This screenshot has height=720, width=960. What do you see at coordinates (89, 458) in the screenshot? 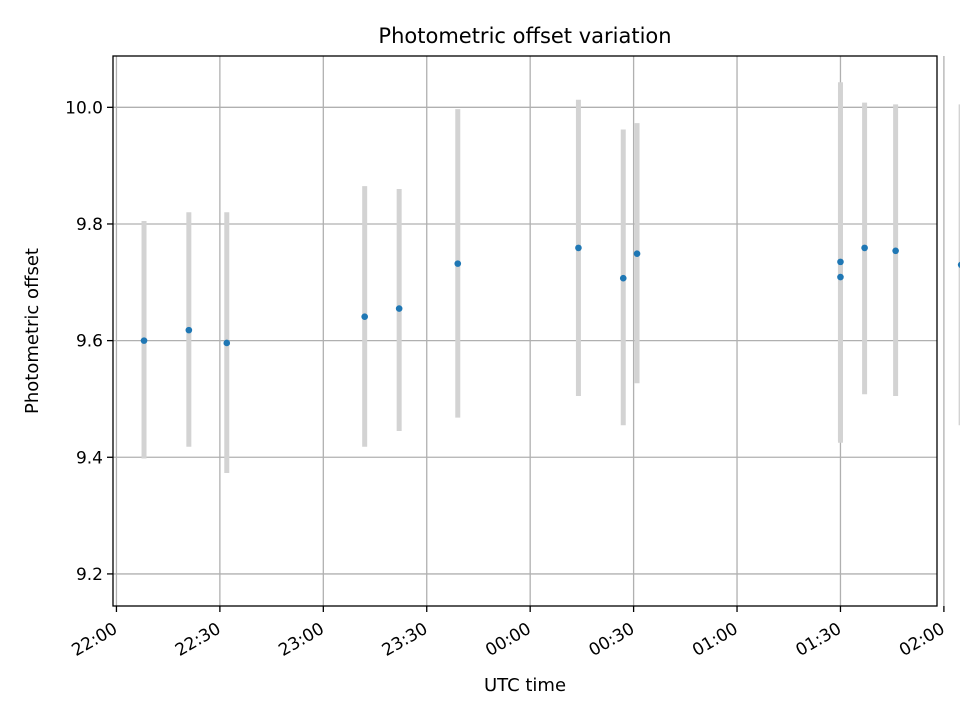
I see `y-tick-label: 9.4` at bounding box center [89, 458].